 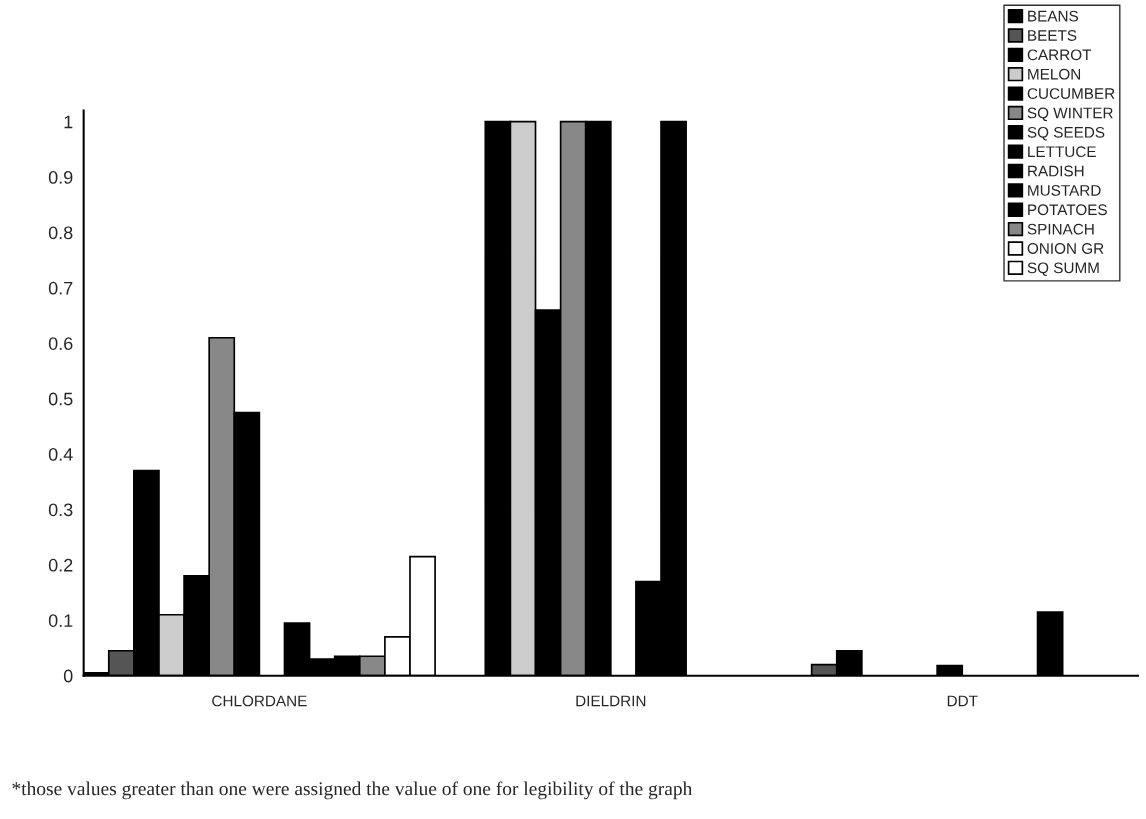 What do you see at coordinates (1056, 171) in the screenshot?
I see `legend-label: RADISH` at bounding box center [1056, 171].